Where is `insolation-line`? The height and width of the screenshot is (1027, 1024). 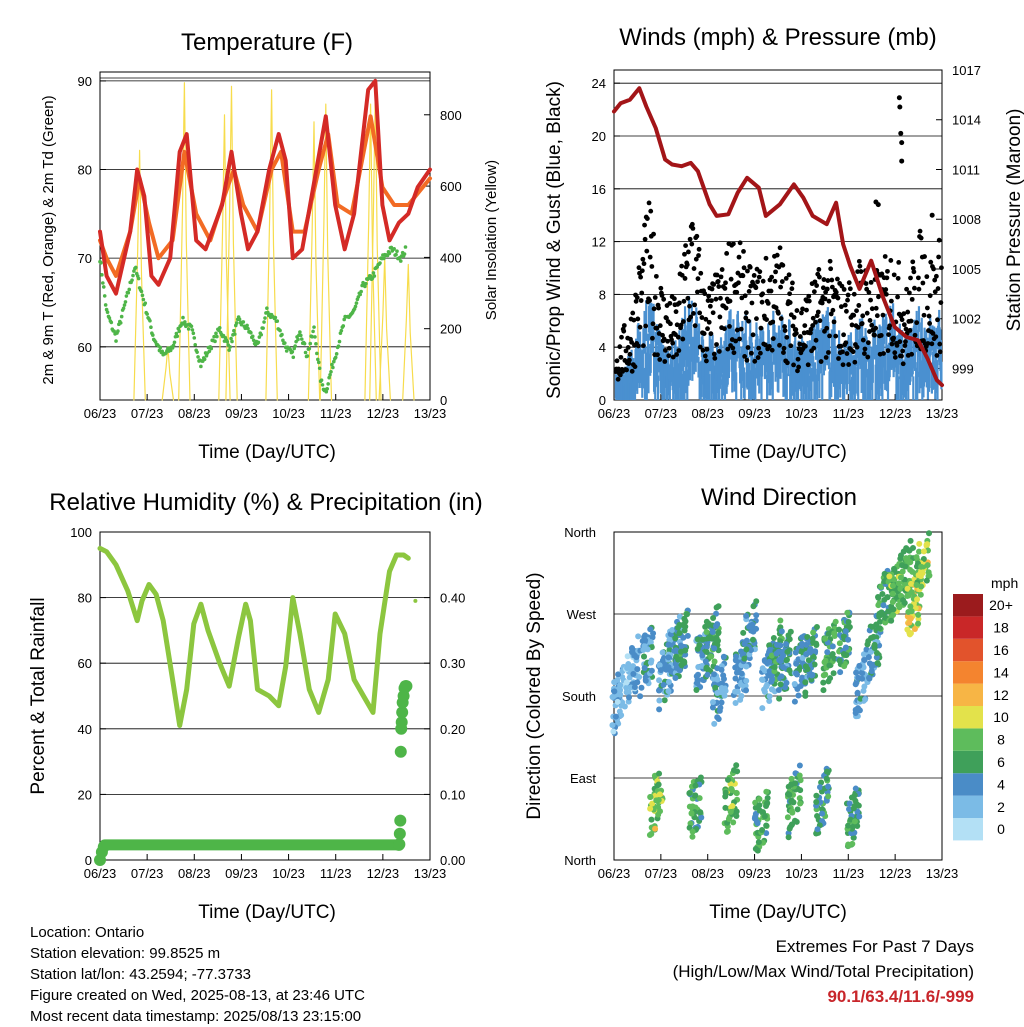 insolation-line is located at coordinates (408, 332).